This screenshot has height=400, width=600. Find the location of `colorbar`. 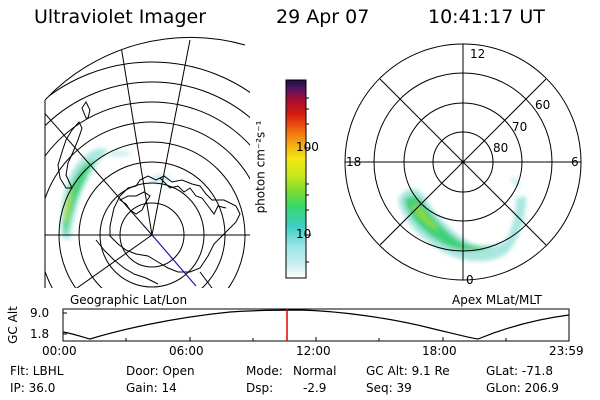

colorbar is located at coordinates (296, 179).